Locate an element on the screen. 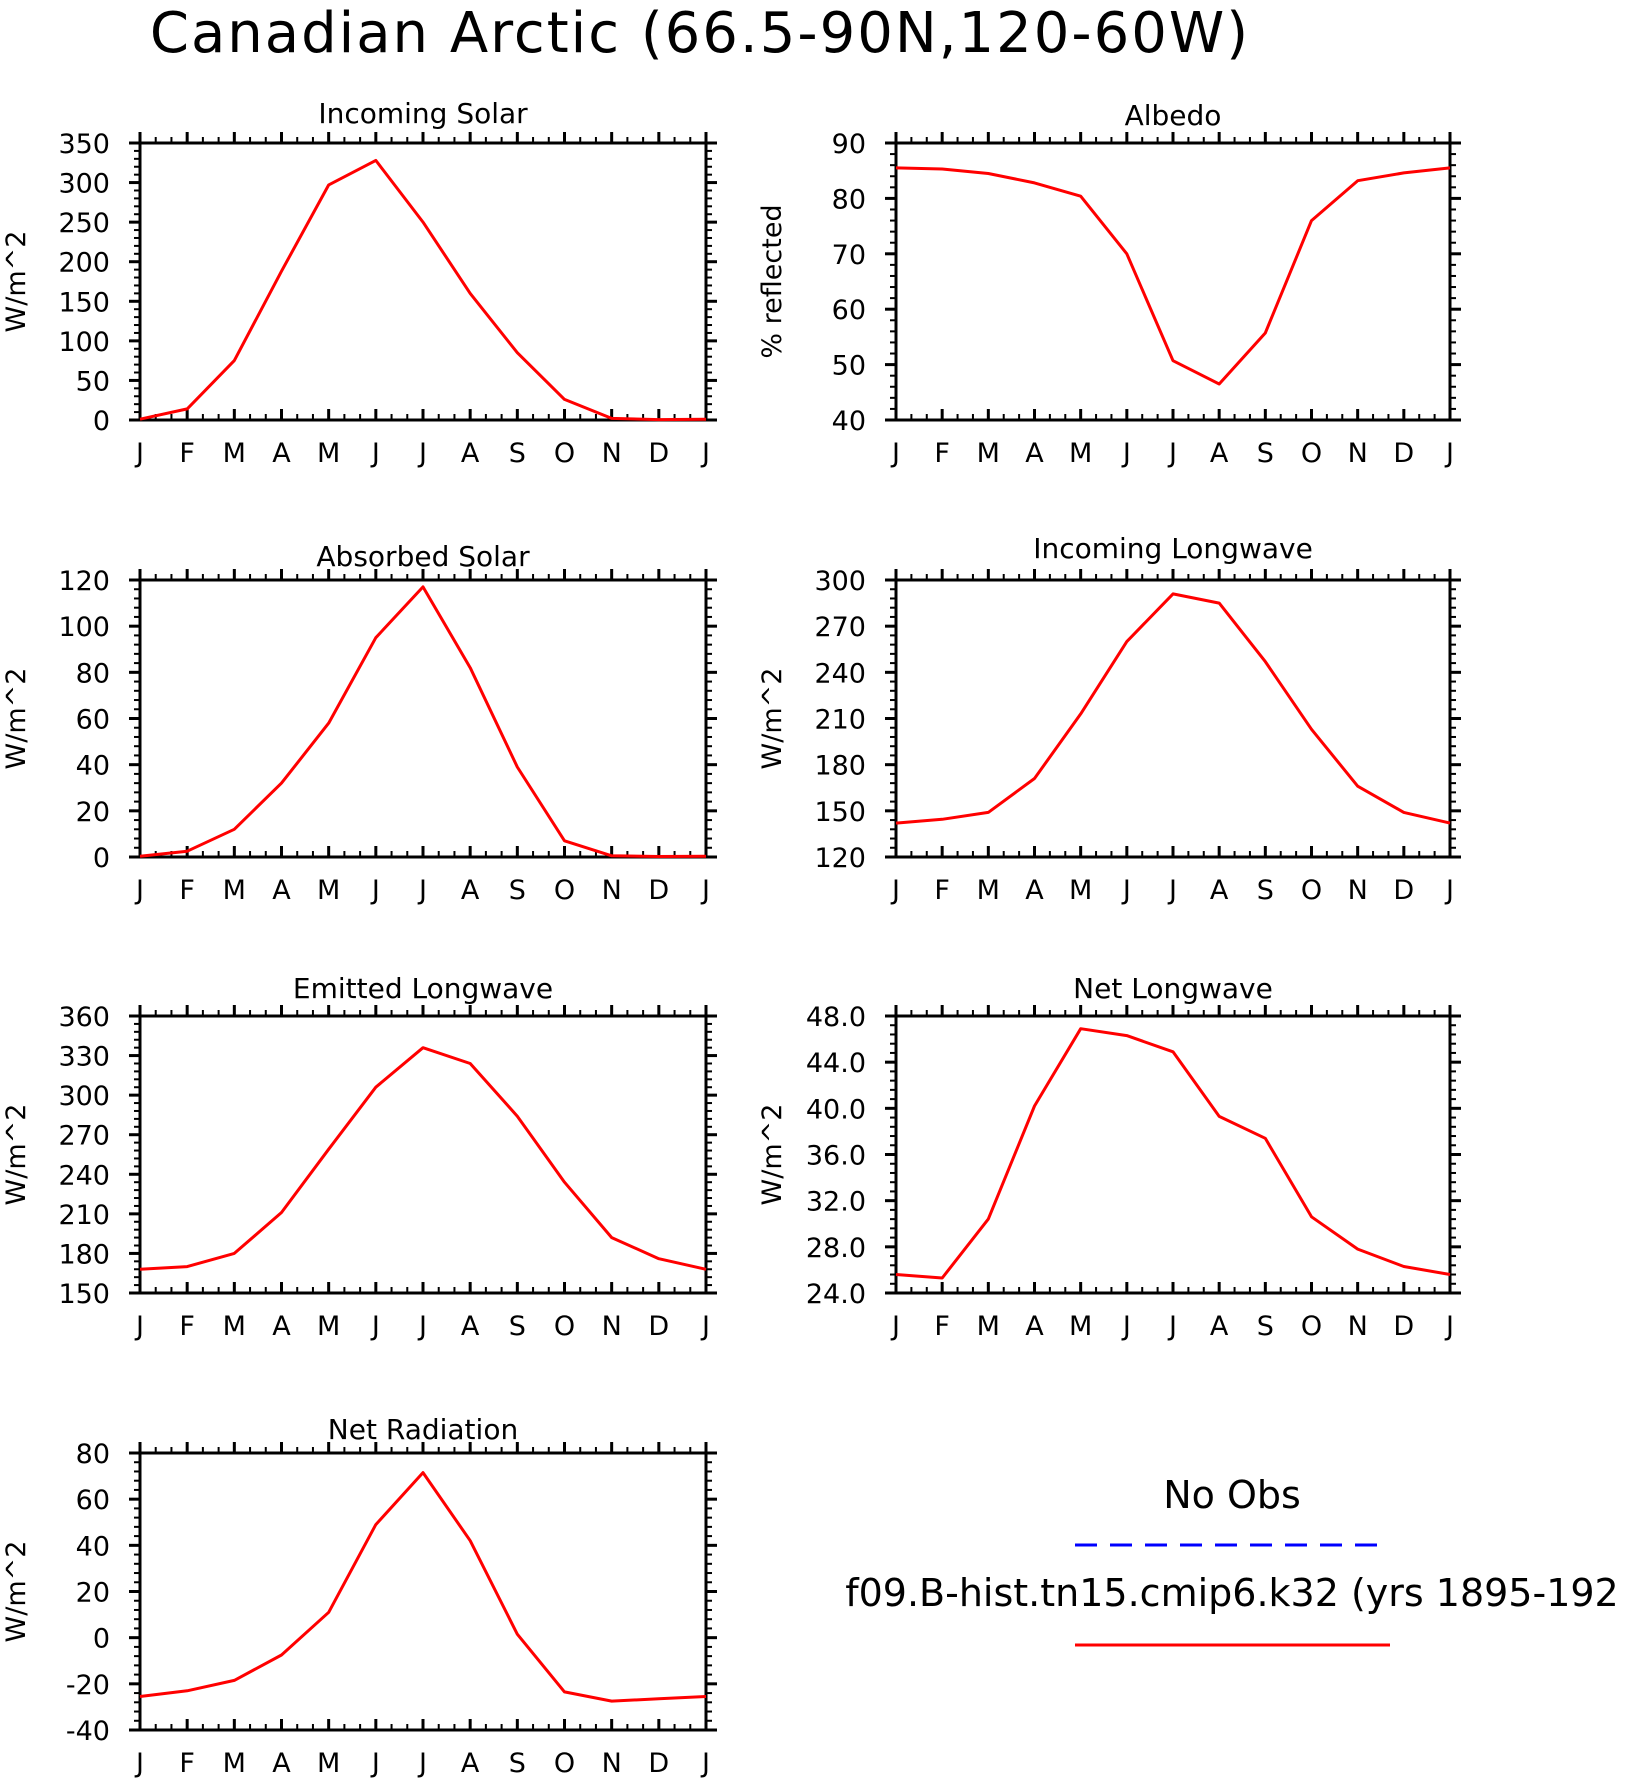 The image size is (1650, 1783). net-longwave-y-tick-label: 36.0 is located at coordinates (836, 1156).